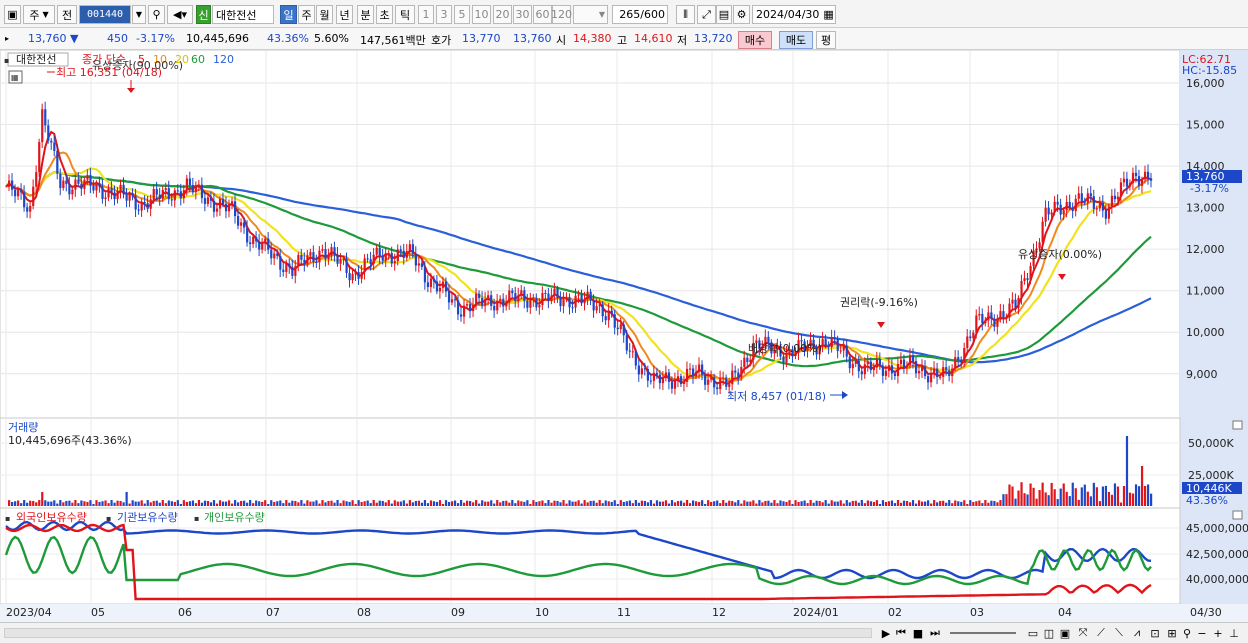 The image size is (1248, 643). Describe the element at coordinates (365, 14) in the screenshot. I see `period-minute: 분` at that location.